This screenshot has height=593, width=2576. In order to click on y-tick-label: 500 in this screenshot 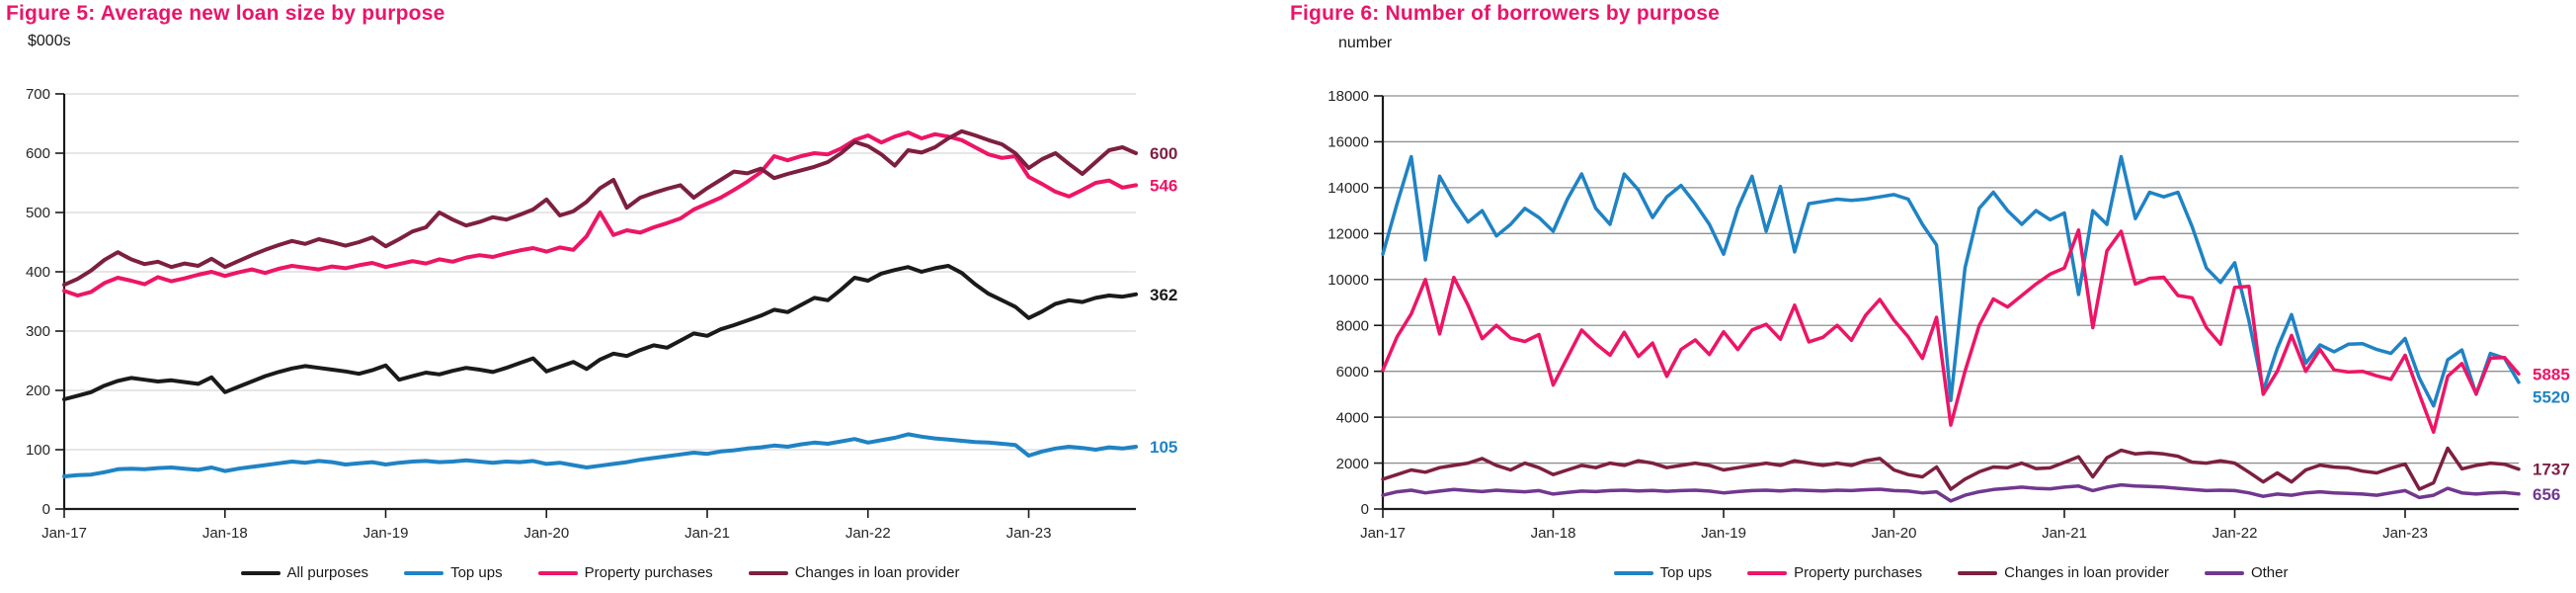, I will do `click(38, 213)`.